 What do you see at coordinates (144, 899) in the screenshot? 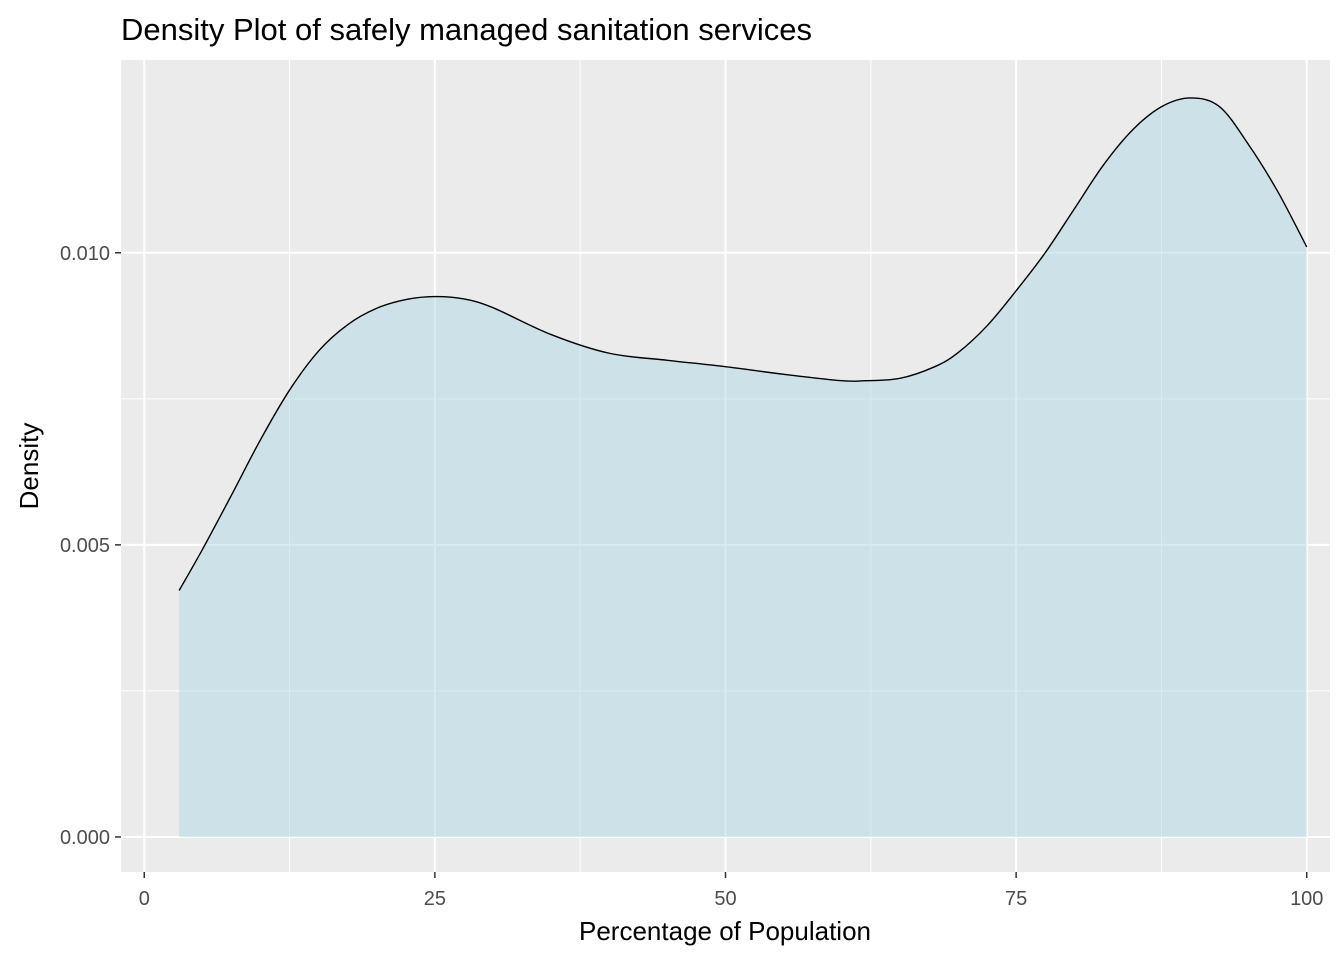
I see `x-tick-label: 0` at bounding box center [144, 899].